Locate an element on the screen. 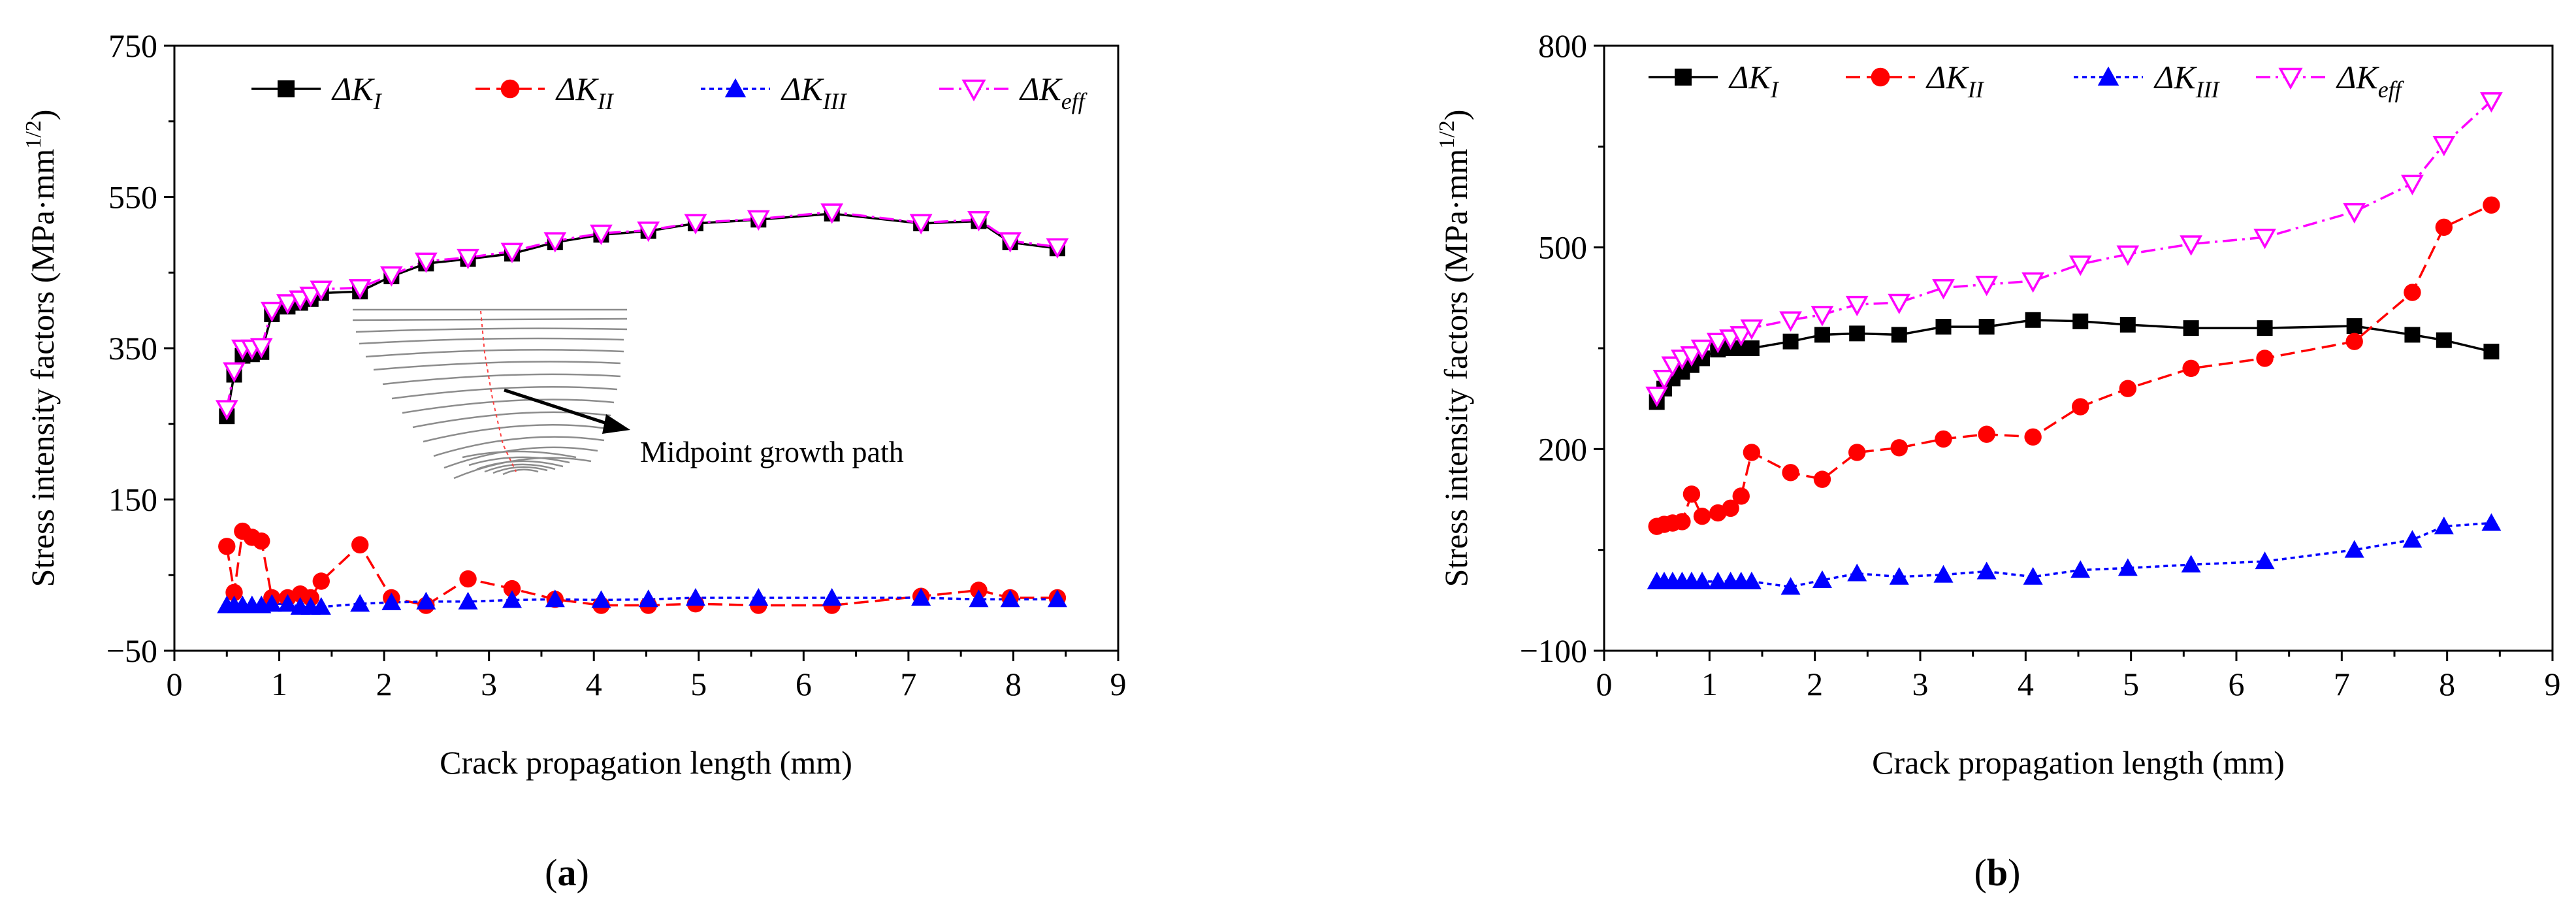 This screenshot has width=2576, height=916. x-tick-label: 0 is located at coordinates (1604, 684).